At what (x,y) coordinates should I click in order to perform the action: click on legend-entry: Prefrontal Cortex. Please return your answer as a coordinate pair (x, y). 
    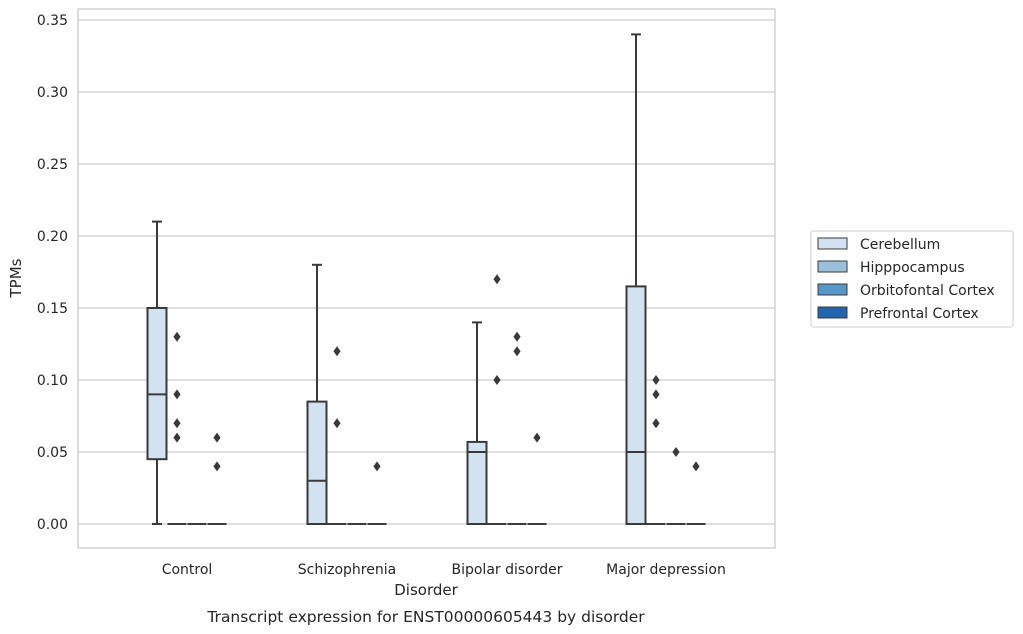
    Looking at the image, I should click on (919, 314).